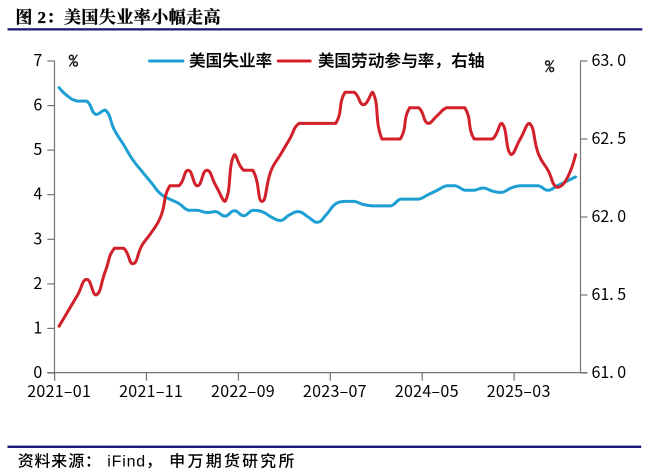  I want to click on svg-text: 5, so click(37, 148).